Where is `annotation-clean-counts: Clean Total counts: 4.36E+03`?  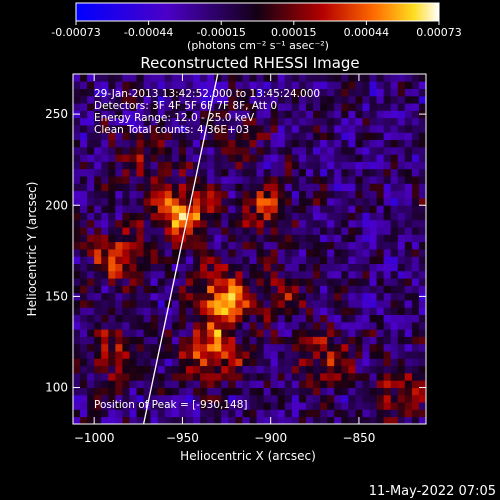
annotation-clean-counts: Clean Total counts: 4.36E+03 is located at coordinates (171, 130).